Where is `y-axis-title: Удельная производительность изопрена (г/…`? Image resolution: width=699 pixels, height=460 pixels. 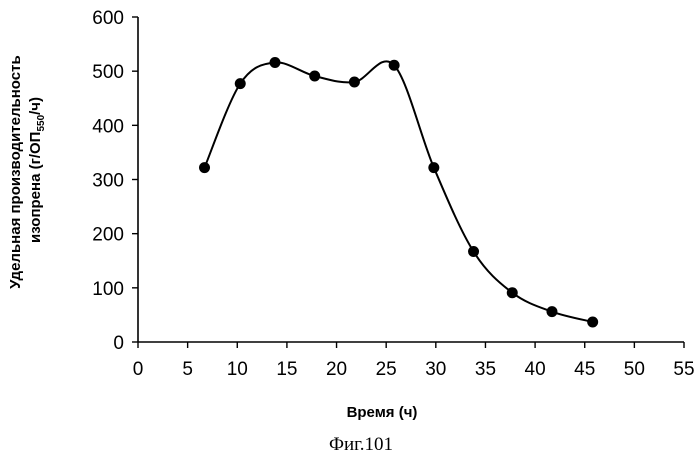 y-axis-title: Удельная производительность изопрена (г/… is located at coordinates (27, 170).